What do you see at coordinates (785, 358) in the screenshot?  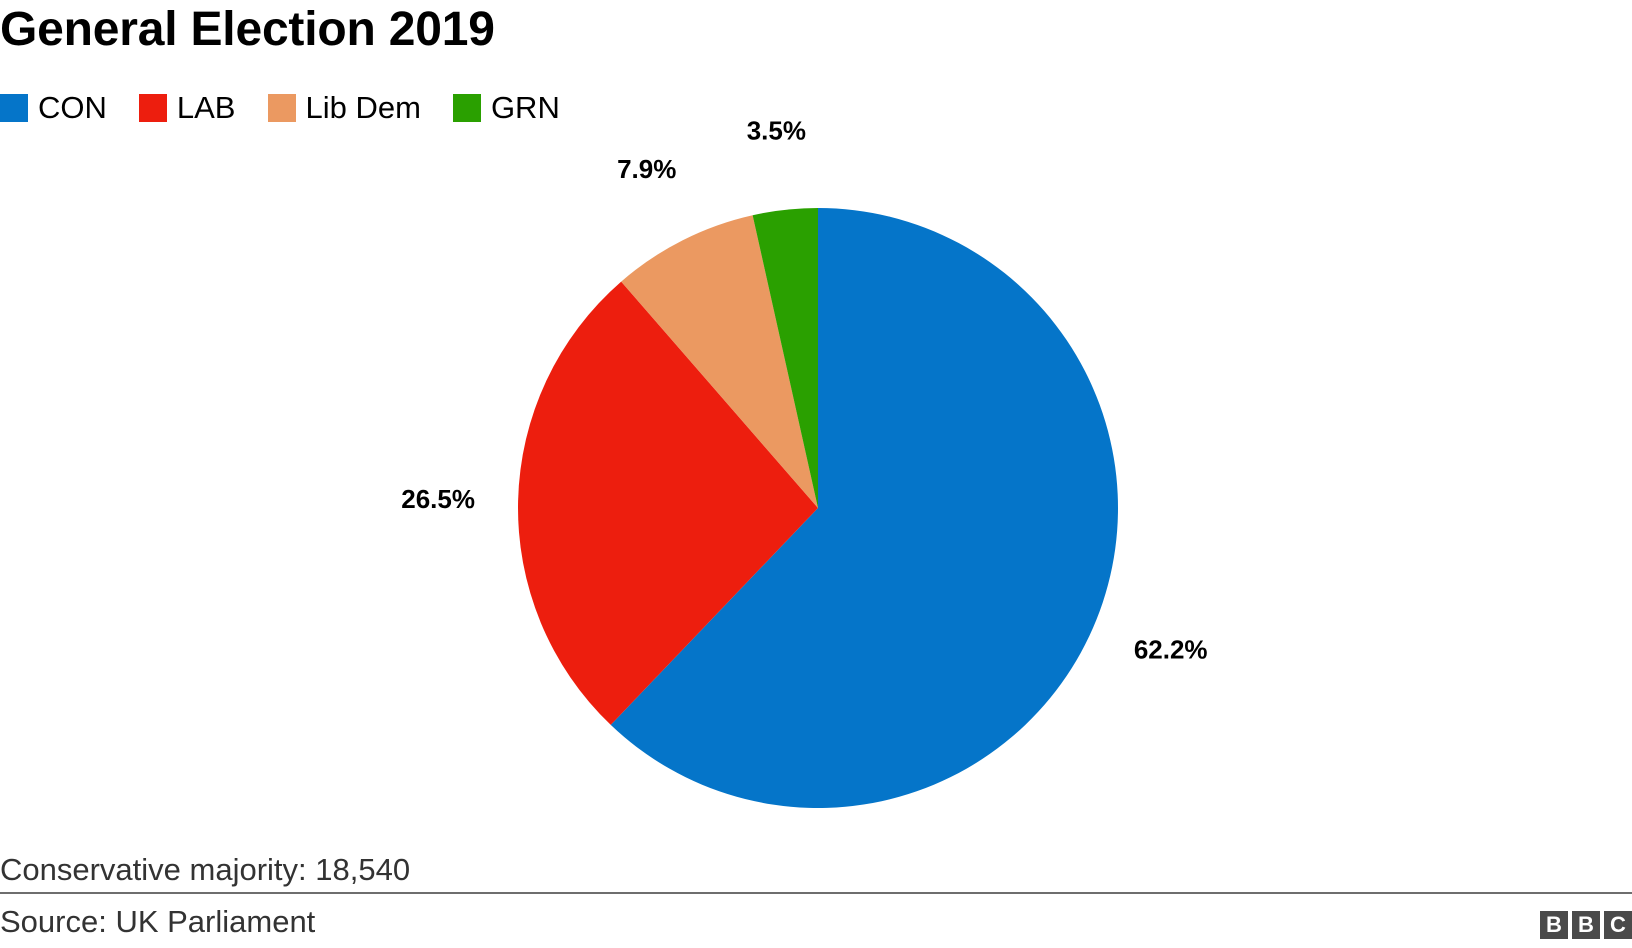 I see `pie-slice-grn` at bounding box center [785, 358].